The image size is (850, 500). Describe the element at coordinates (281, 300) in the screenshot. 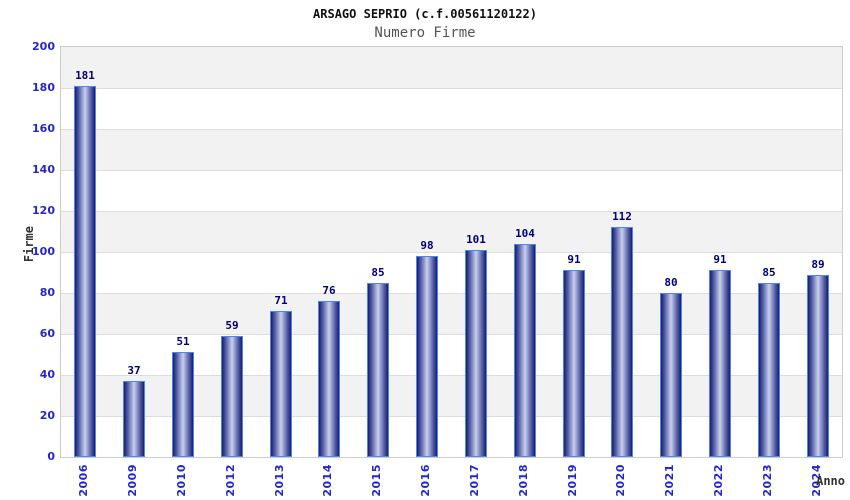

I see `bar-value-label: 71` at that location.